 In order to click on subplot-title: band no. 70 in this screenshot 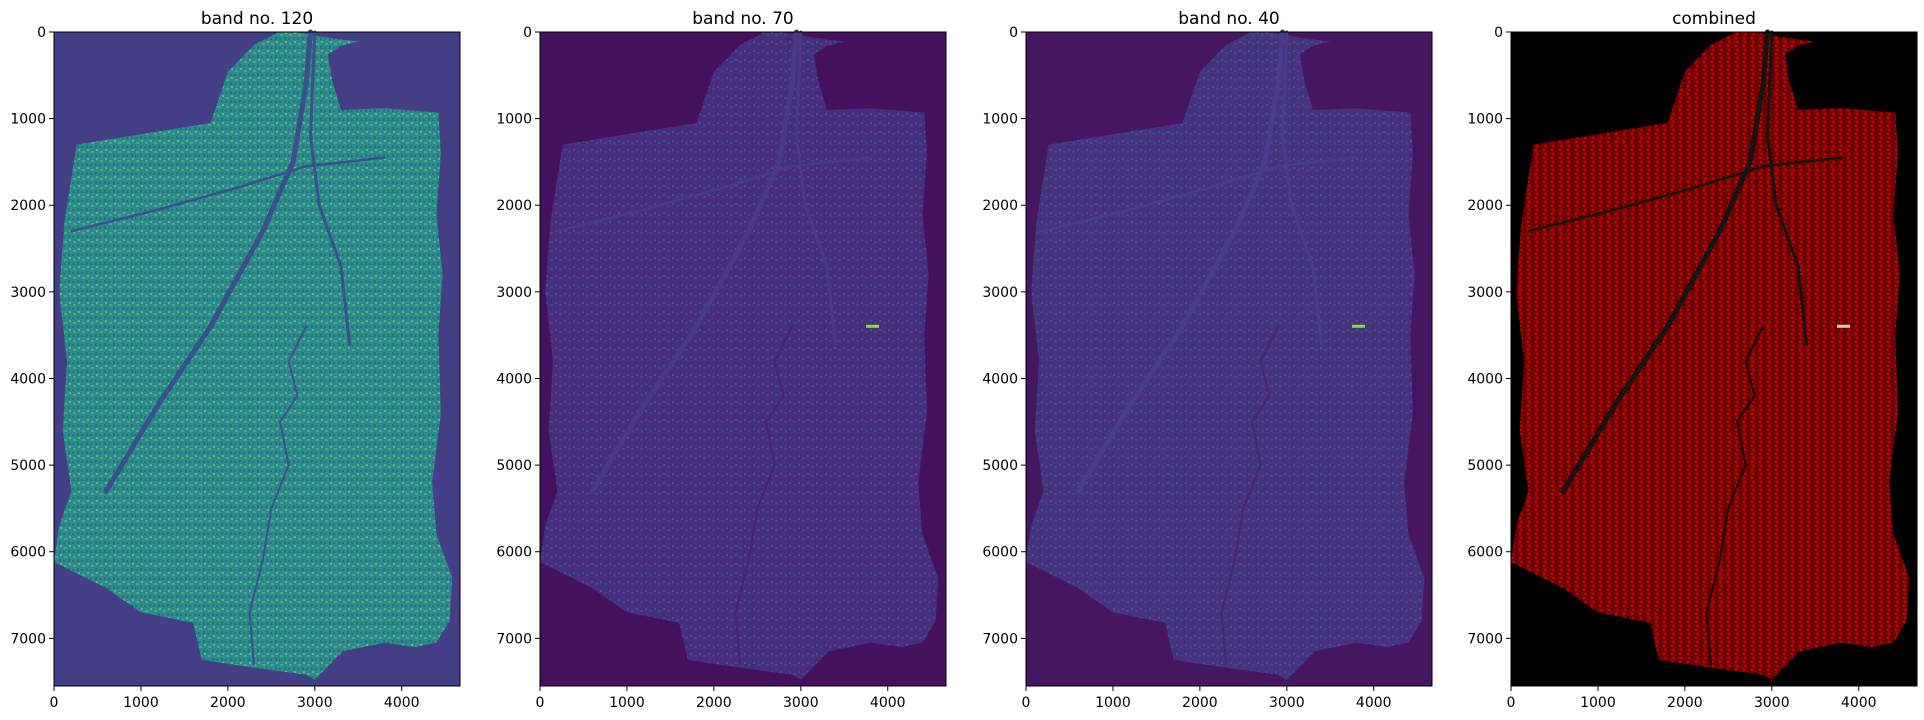, I will do `click(743, 19)`.